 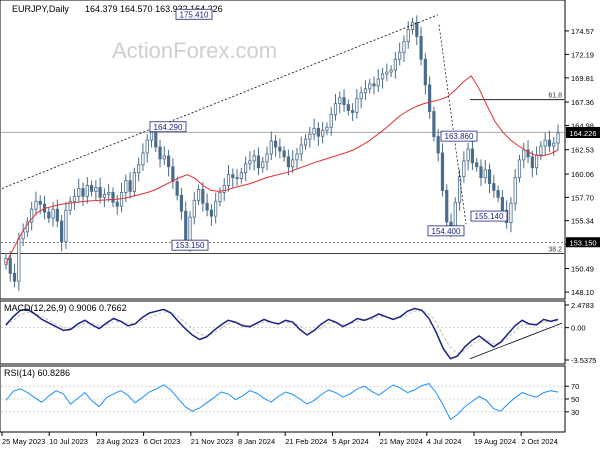 I want to click on macd-panel, so click(x=283, y=332).